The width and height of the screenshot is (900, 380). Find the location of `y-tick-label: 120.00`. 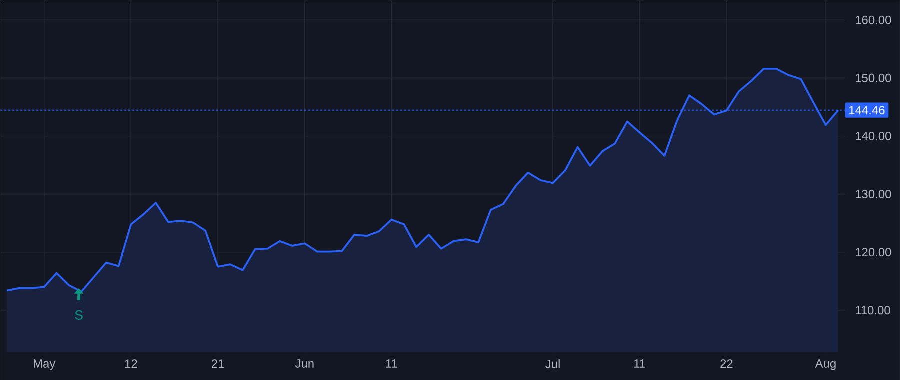

y-tick-label: 120.00 is located at coordinates (874, 252).